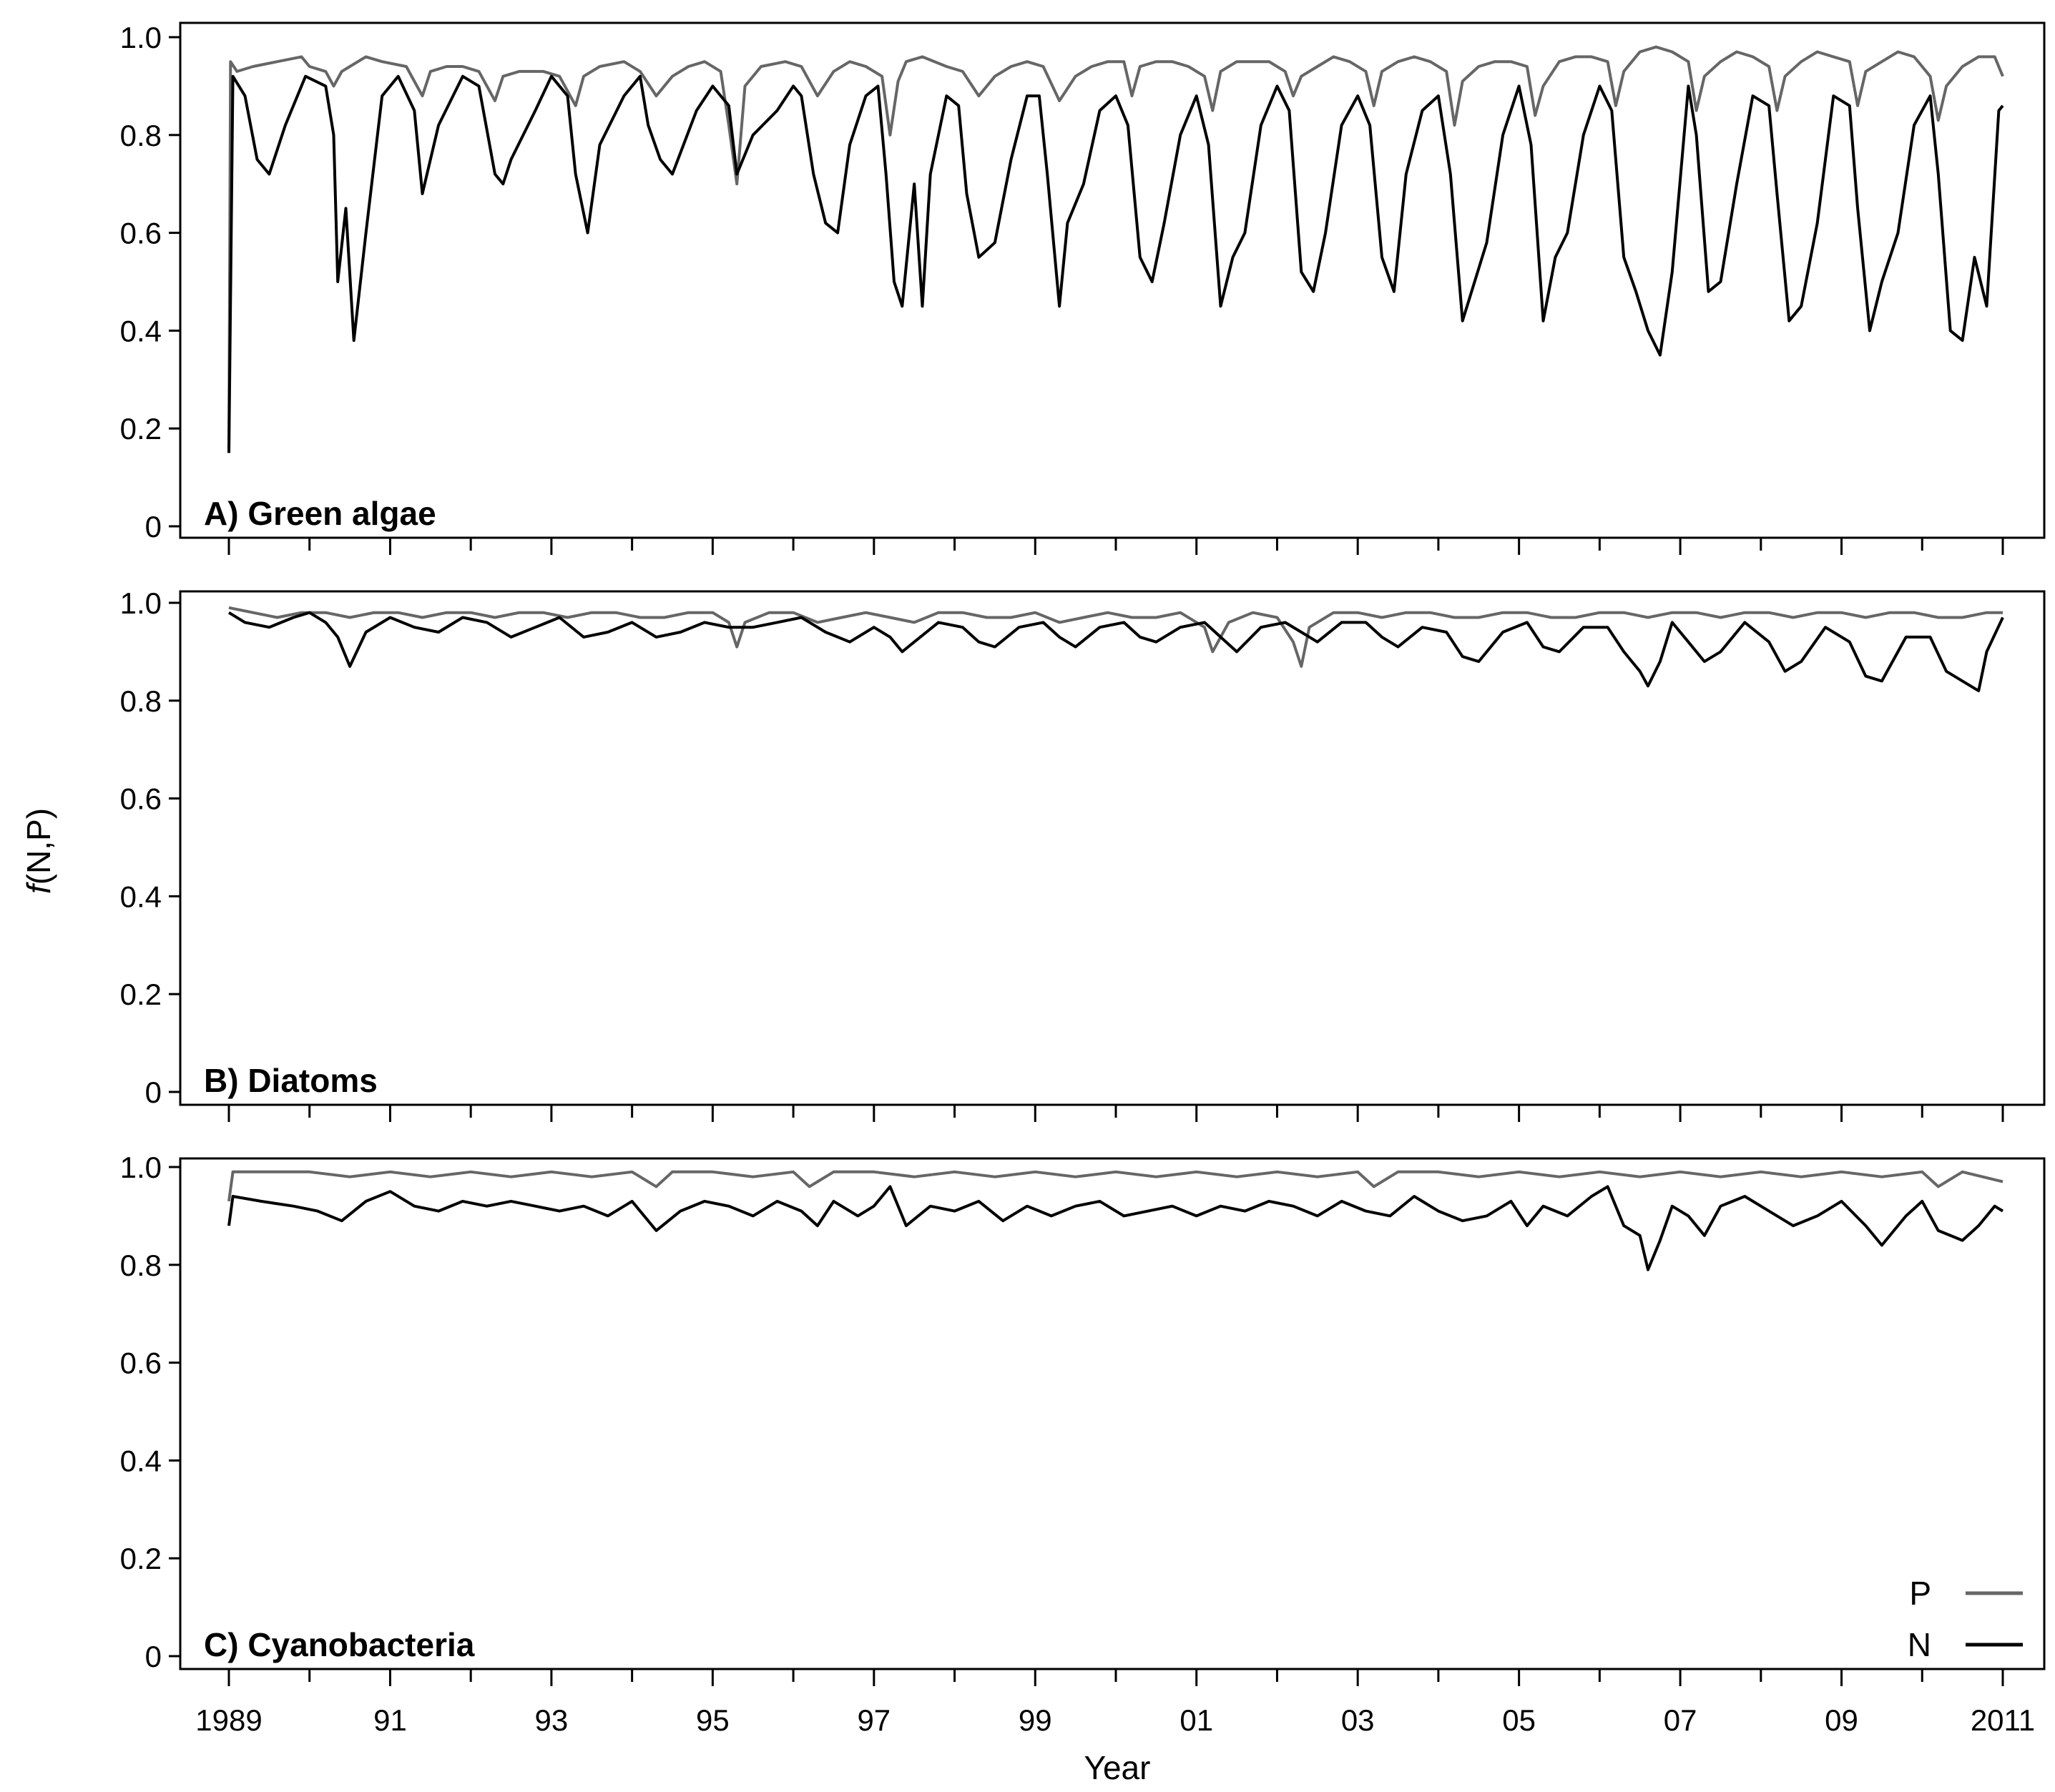 This screenshot has height=1792, width=2055. What do you see at coordinates (2003, 1720) in the screenshot?
I see `x-tick-label: 2011` at bounding box center [2003, 1720].